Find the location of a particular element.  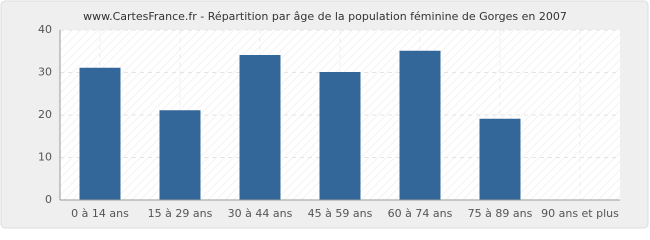

y-tick-label: 40 is located at coordinates (45, 29).